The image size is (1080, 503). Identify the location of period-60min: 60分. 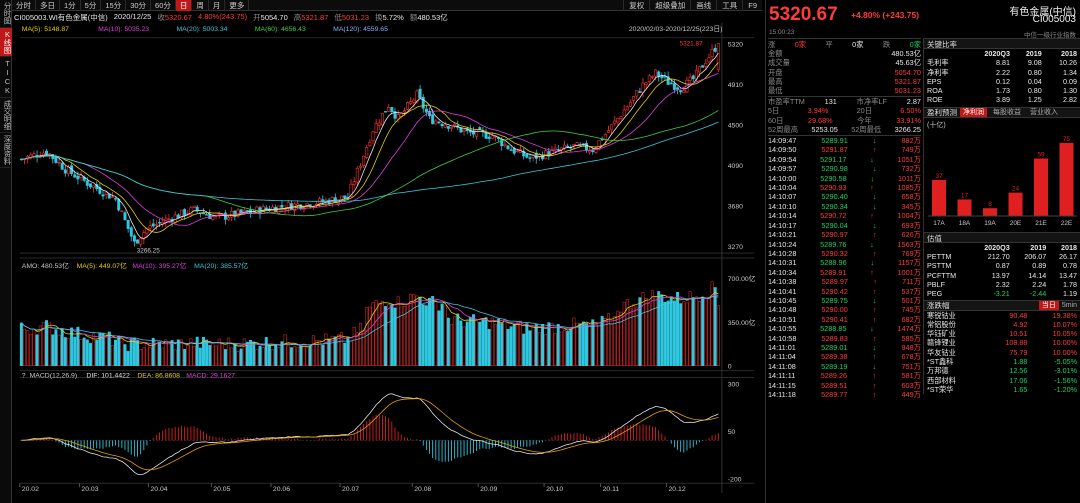
(163, 5).